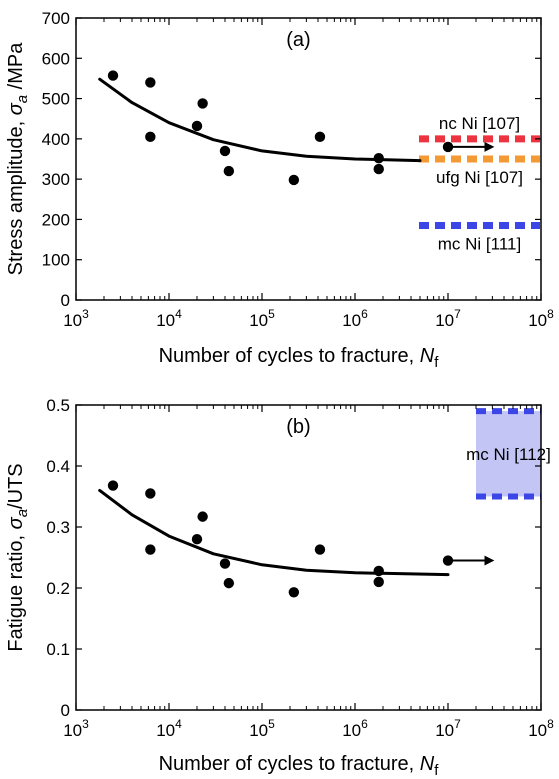 Image resolution: width=559 pixels, height=779 pixels. What do you see at coordinates (364, 724) in the screenshot?
I see `x-tick-exponent: 6` at bounding box center [364, 724].